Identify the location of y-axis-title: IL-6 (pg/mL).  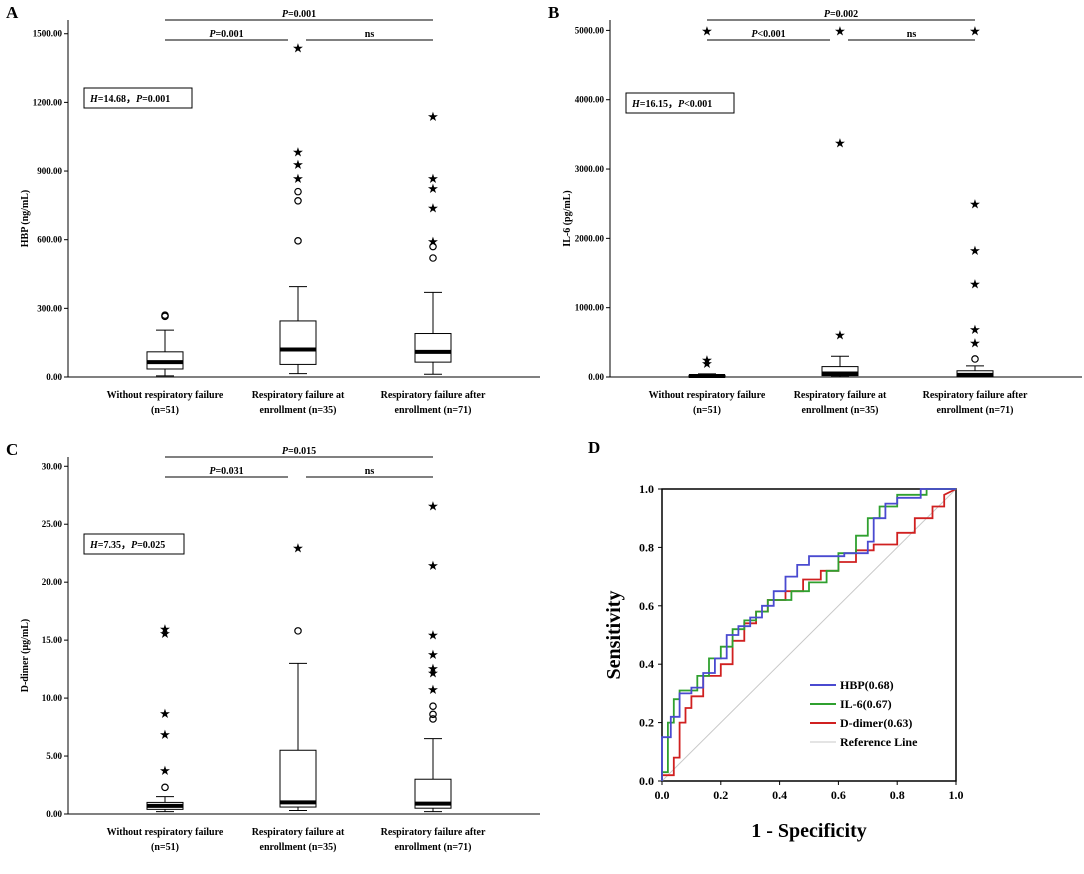
(567, 218).